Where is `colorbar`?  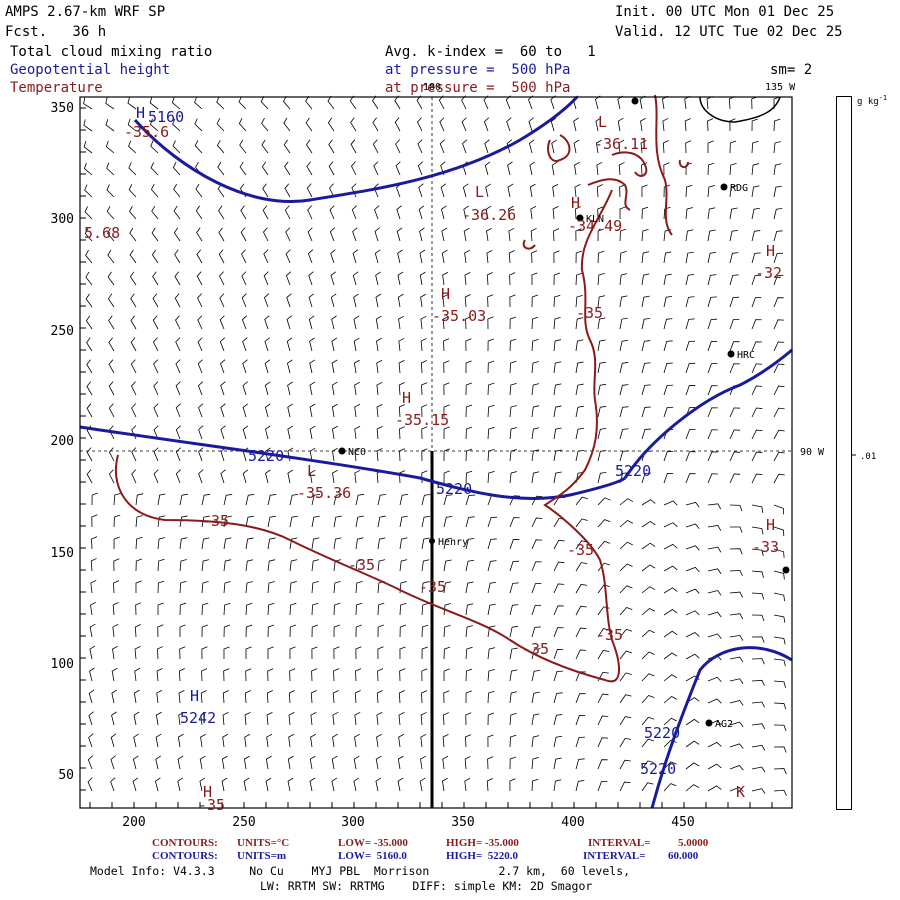 colorbar is located at coordinates (844, 453).